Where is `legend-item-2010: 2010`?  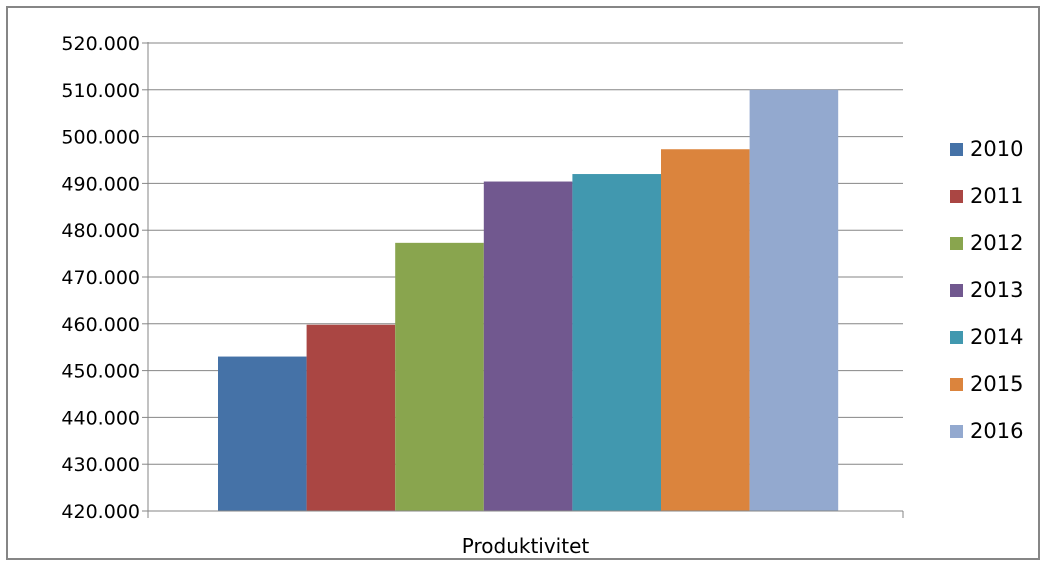
legend-item-2010: 2010 is located at coordinates (986, 149).